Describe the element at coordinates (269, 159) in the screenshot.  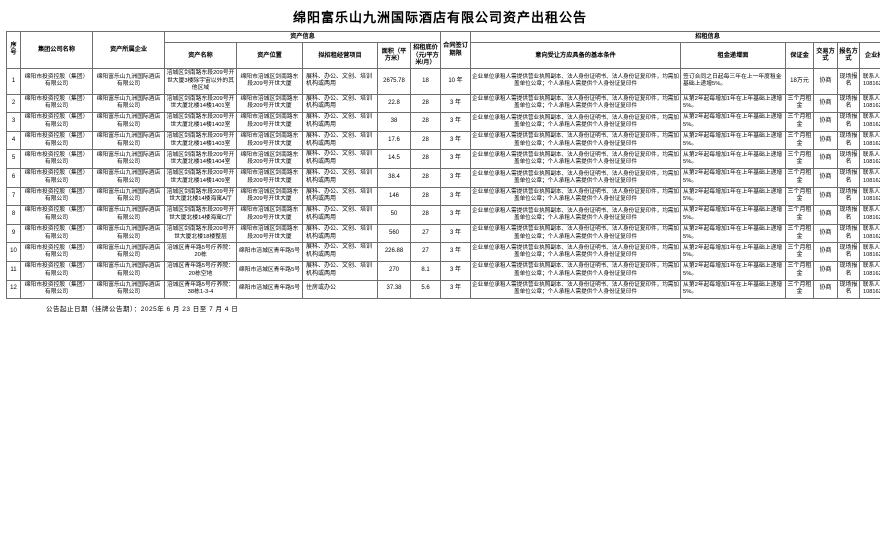
I see `row-asset-position: 绵阳市涪城区剑南路东段209号开世大厦` at that location.